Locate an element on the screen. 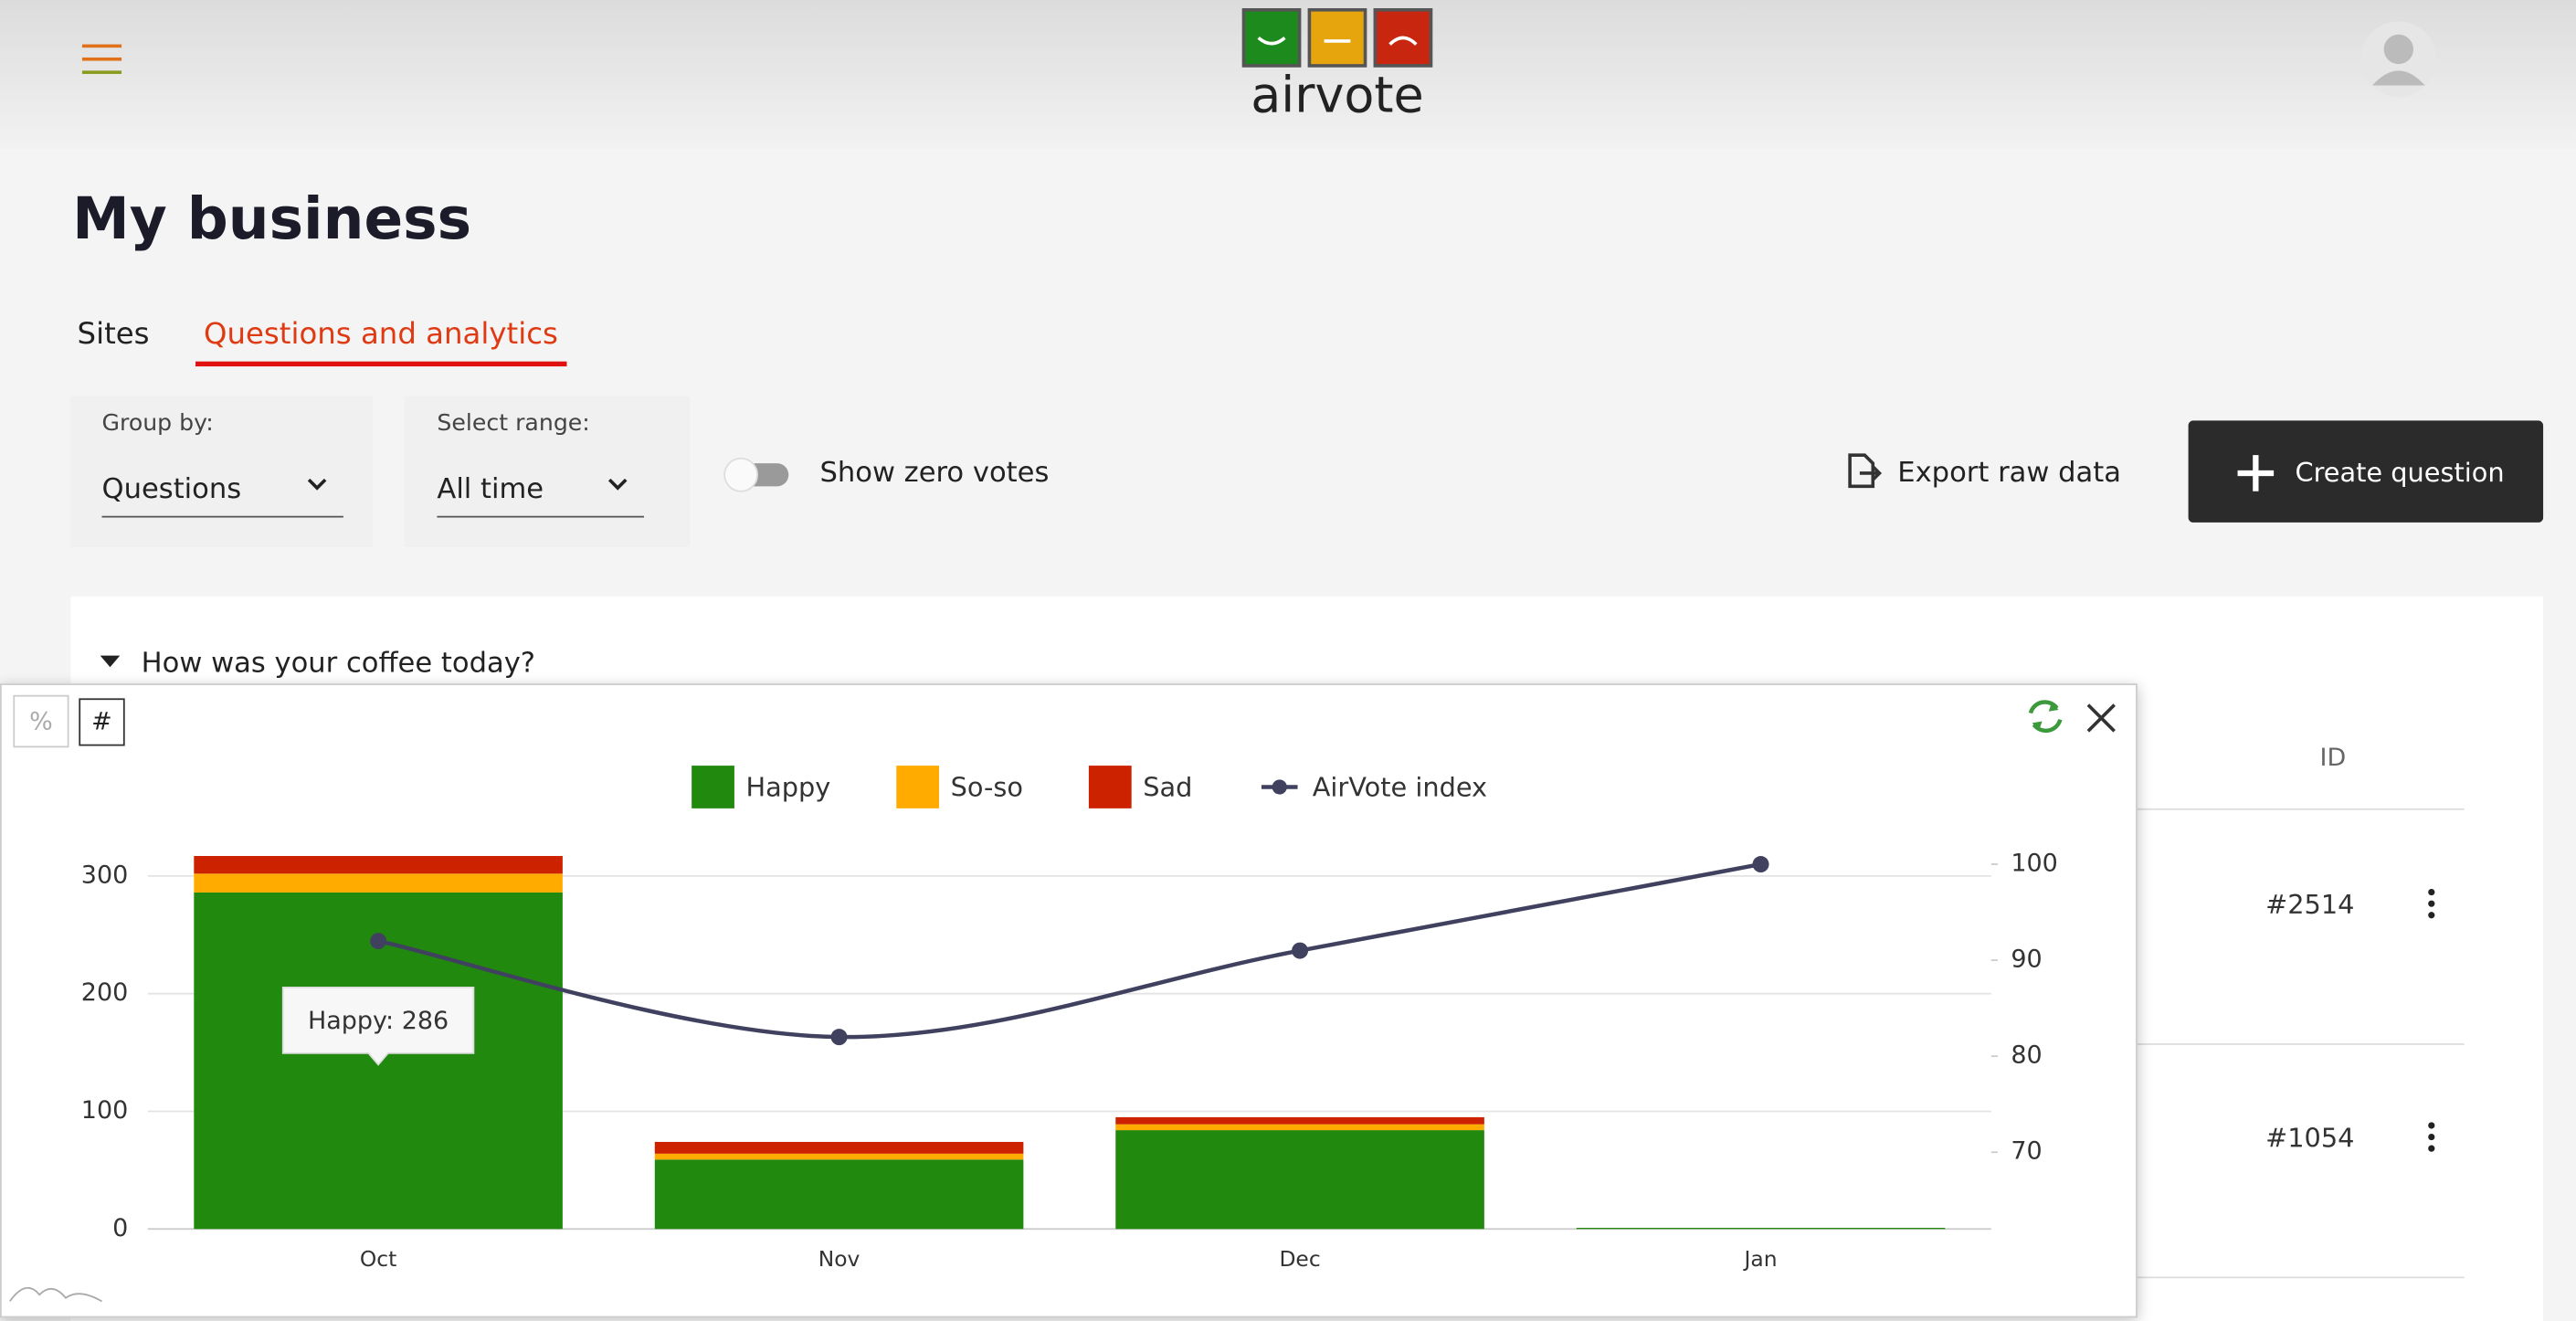 The image size is (2576, 1321). dropdown: Questions is located at coordinates (222, 495).